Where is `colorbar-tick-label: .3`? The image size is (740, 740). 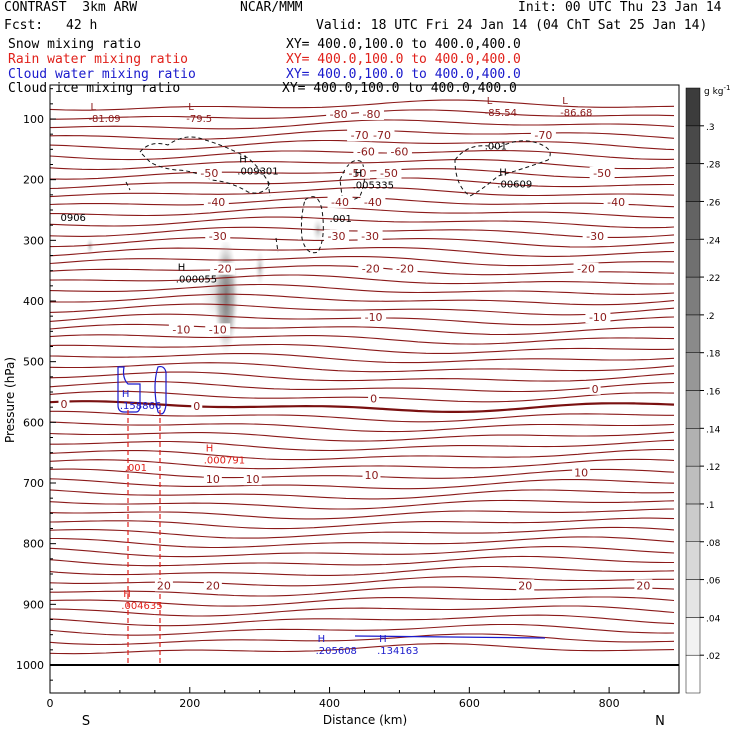 colorbar-tick-label: .3 is located at coordinates (710, 128).